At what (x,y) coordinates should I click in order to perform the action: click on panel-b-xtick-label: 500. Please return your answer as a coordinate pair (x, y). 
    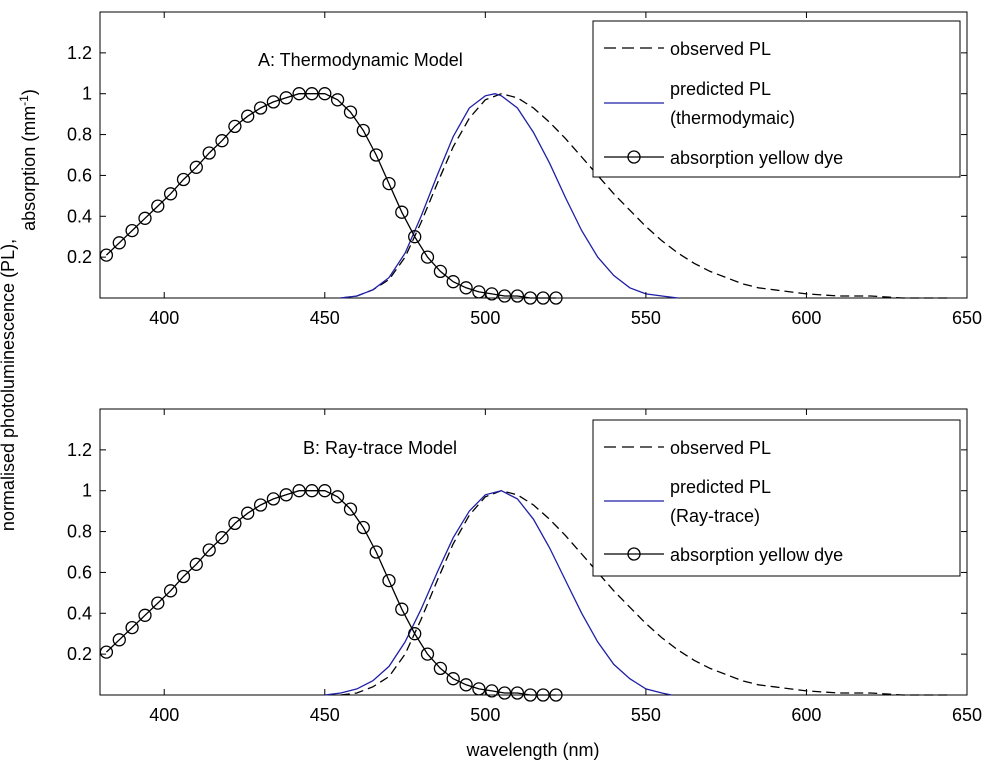
    Looking at the image, I should click on (485, 715).